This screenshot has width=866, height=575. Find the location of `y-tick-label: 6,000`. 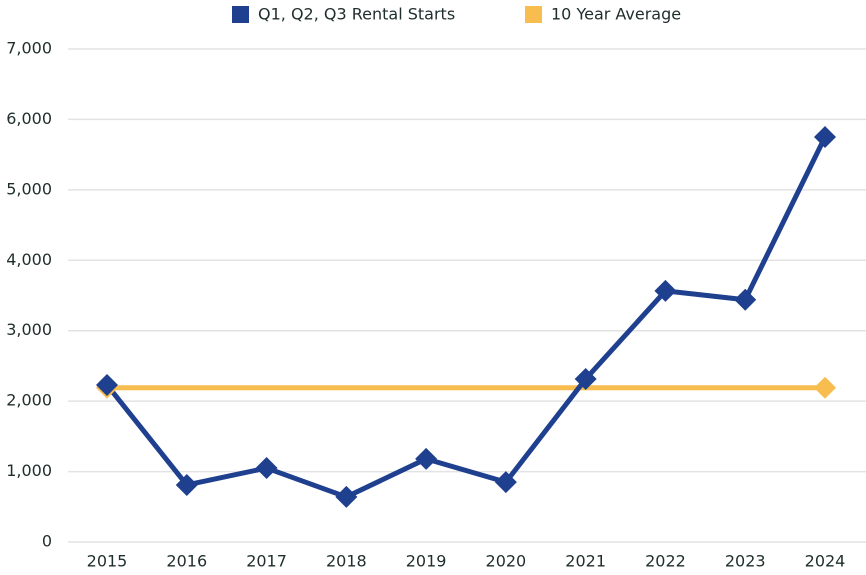

y-tick-label: 6,000 is located at coordinates (29, 118).